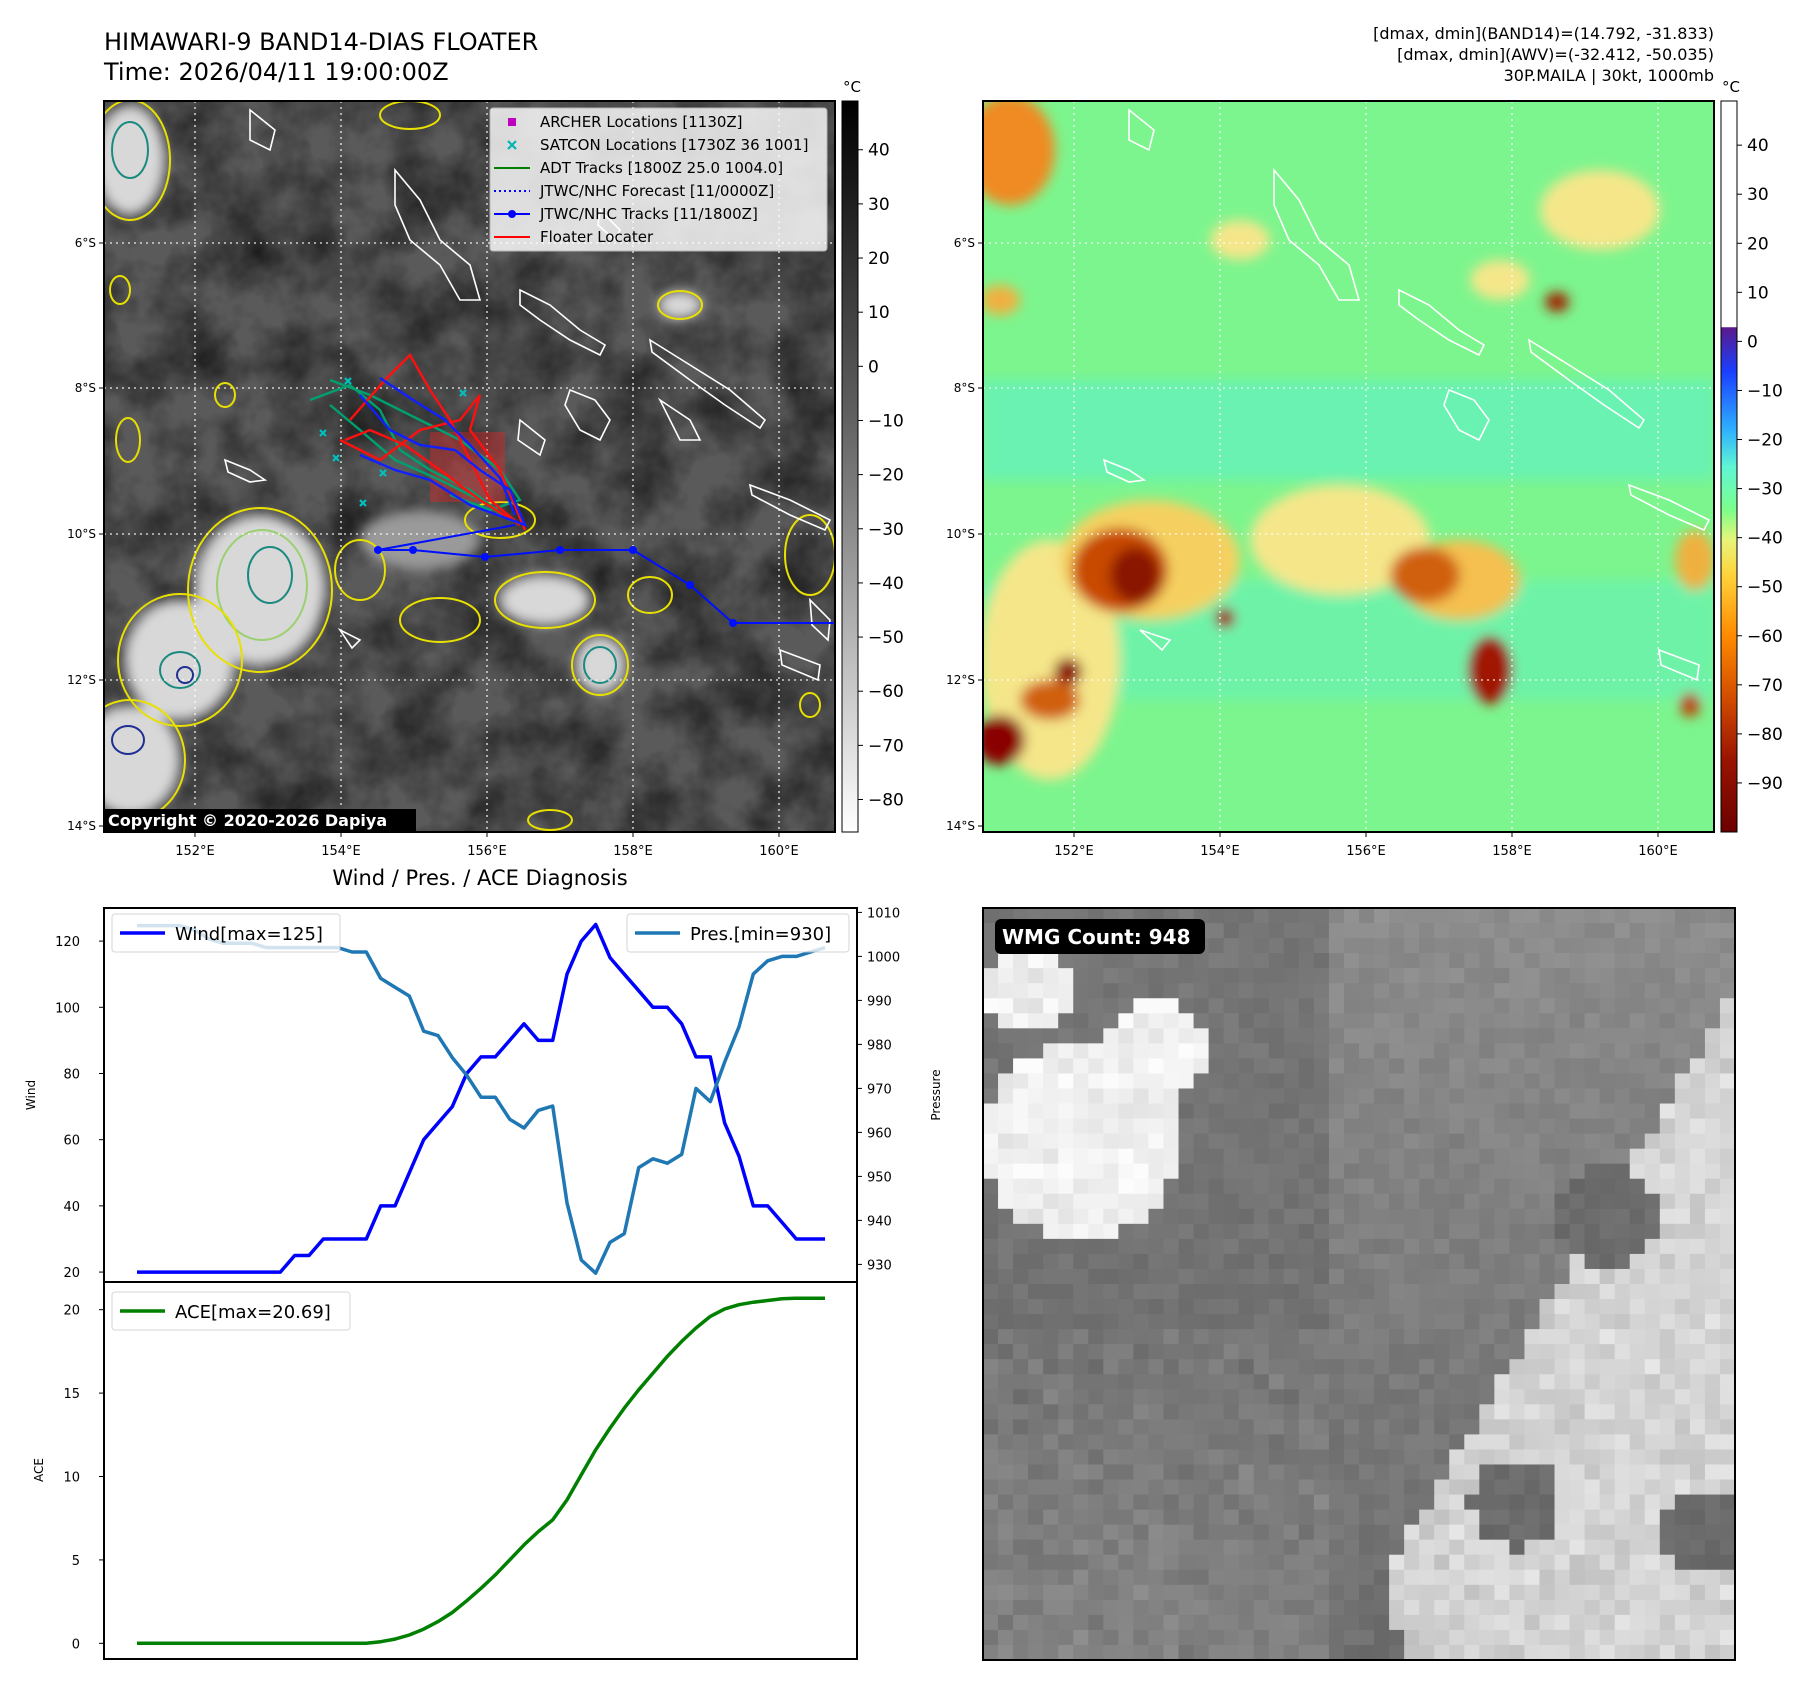 The height and width of the screenshot is (1690, 1797). What do you see at coordinates (71, 1394) in the screenshot?
I see `y-tick-label: 15` at bounding box center [71, 1394].